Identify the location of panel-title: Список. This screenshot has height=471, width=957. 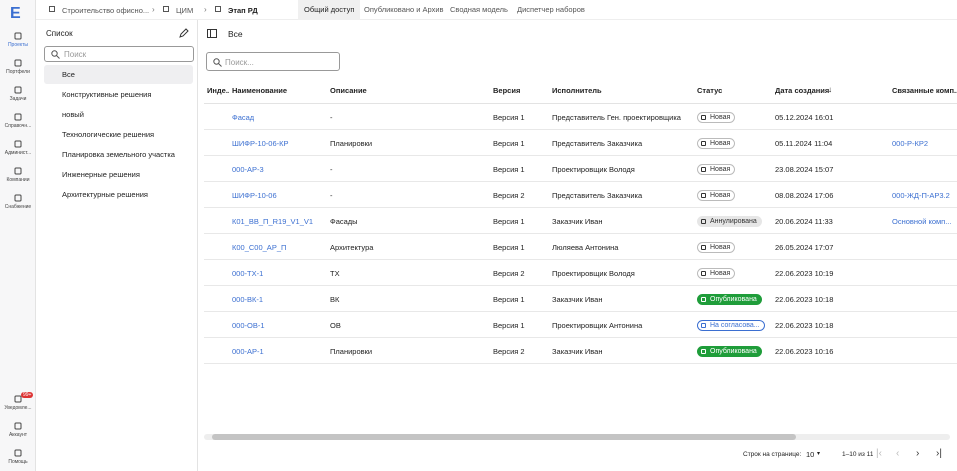
(59, 33).